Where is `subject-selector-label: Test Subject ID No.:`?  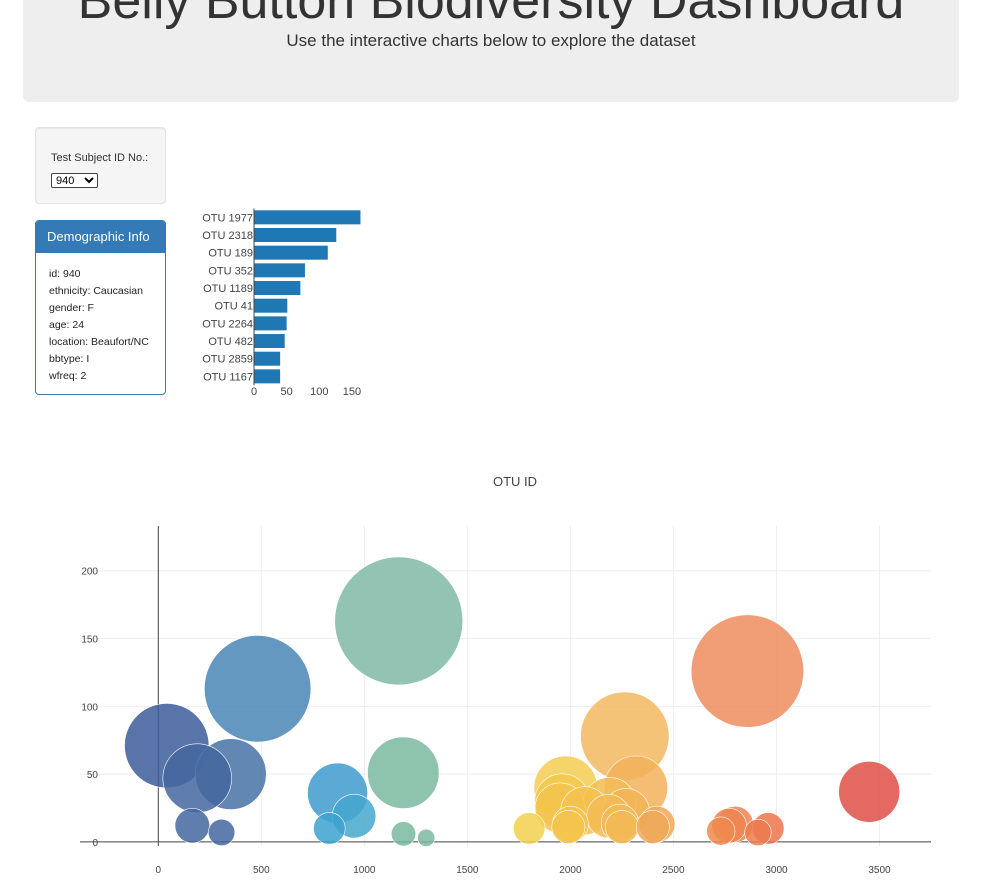
subject-selector-label: Test Subject ID No.: is located at coordinates (100, 158).